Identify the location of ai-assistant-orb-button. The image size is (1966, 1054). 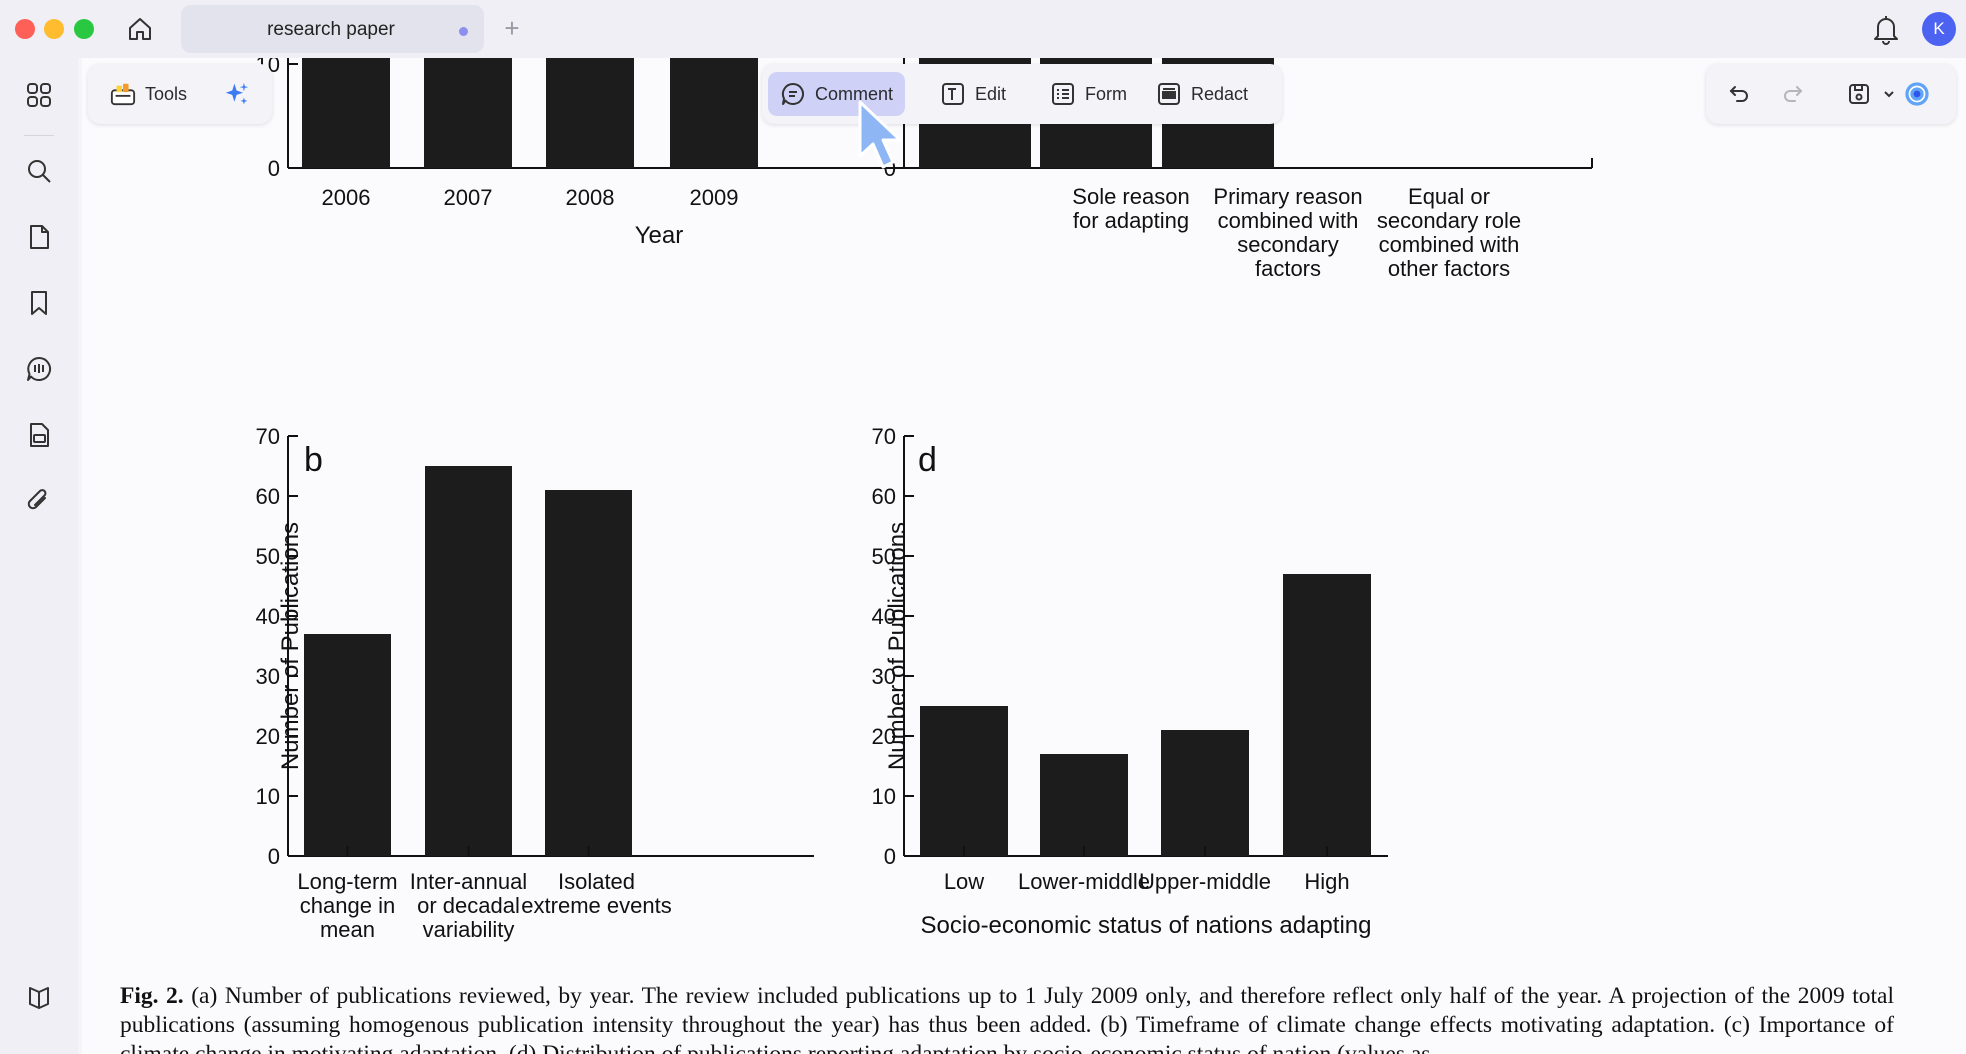
(1917, 94).